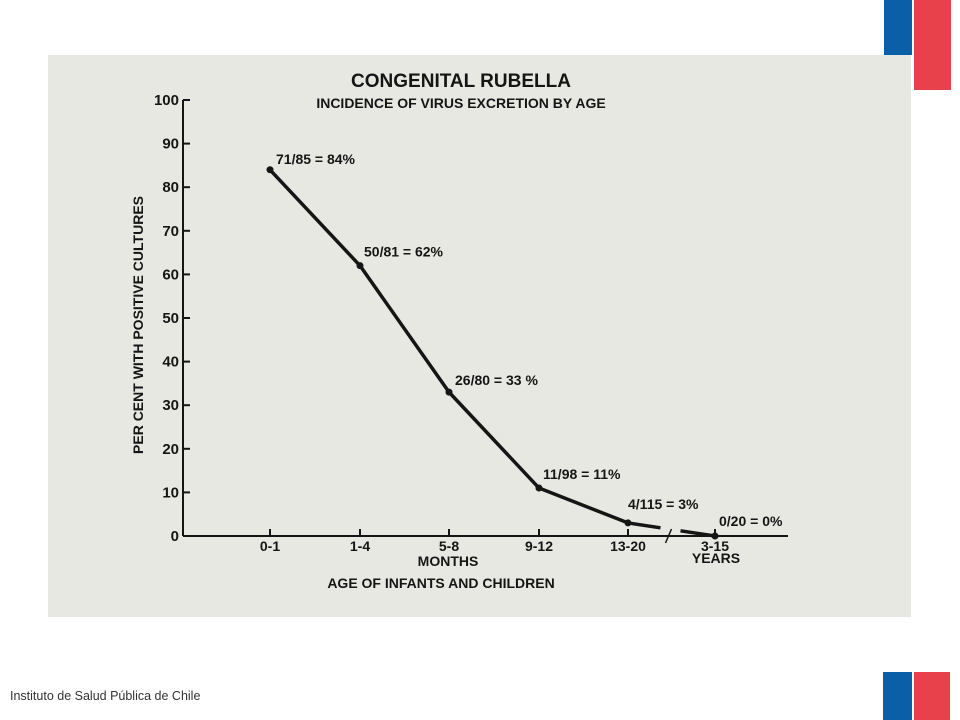 The height and width of the screenshot is (720, 960). Describe the element at coordinates (138, 325) in the screenshot. I see `y-axis-title: PER CENT WITH POSITIVE CULTURES` at that location.